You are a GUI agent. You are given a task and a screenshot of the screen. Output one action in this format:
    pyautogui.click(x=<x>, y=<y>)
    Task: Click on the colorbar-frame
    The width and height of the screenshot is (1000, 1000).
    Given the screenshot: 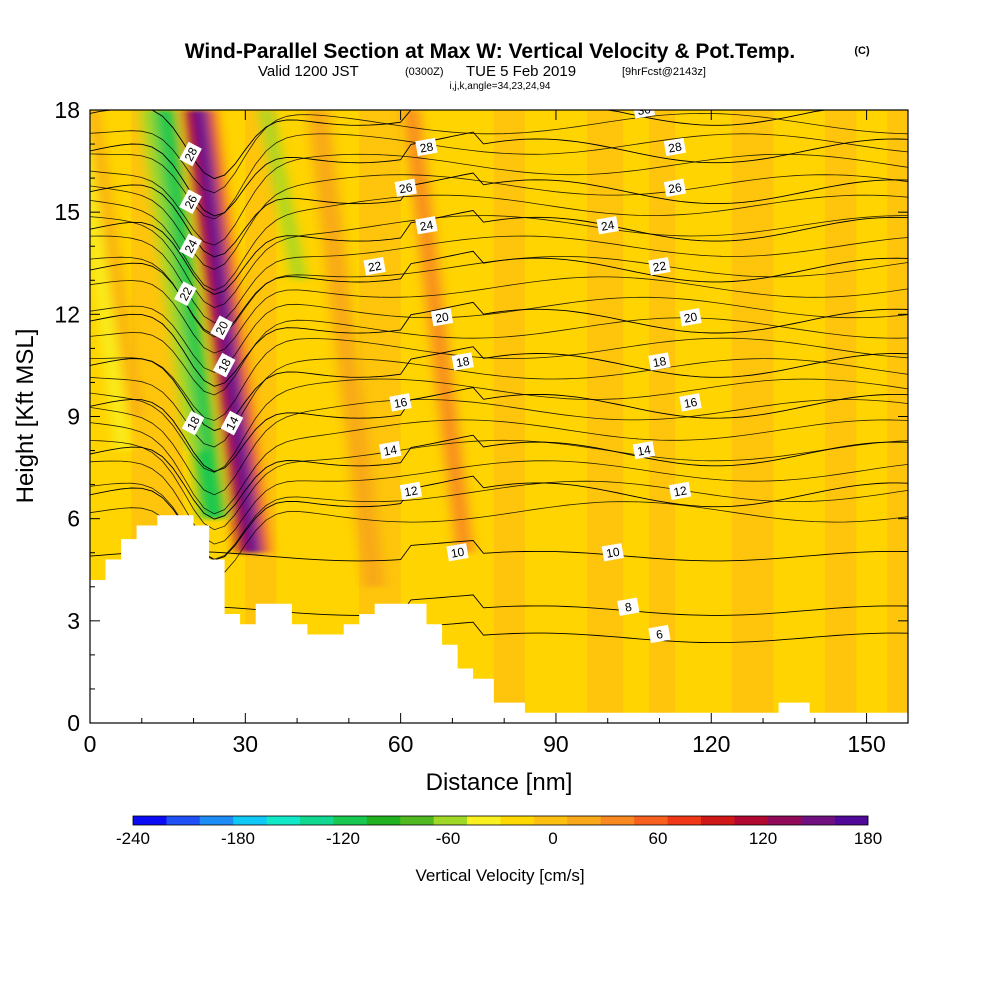 What is the action you would take?
    pyautogui.click(x=500, y=820)
    